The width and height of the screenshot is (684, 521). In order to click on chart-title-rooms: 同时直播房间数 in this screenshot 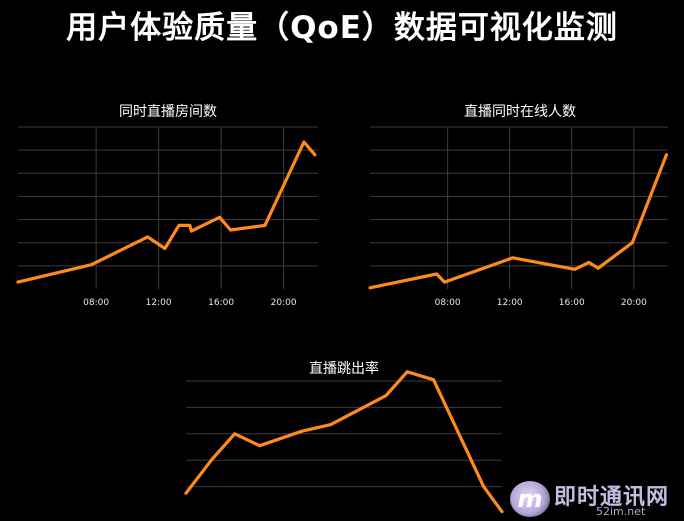, I will do `click(168, 112)`.